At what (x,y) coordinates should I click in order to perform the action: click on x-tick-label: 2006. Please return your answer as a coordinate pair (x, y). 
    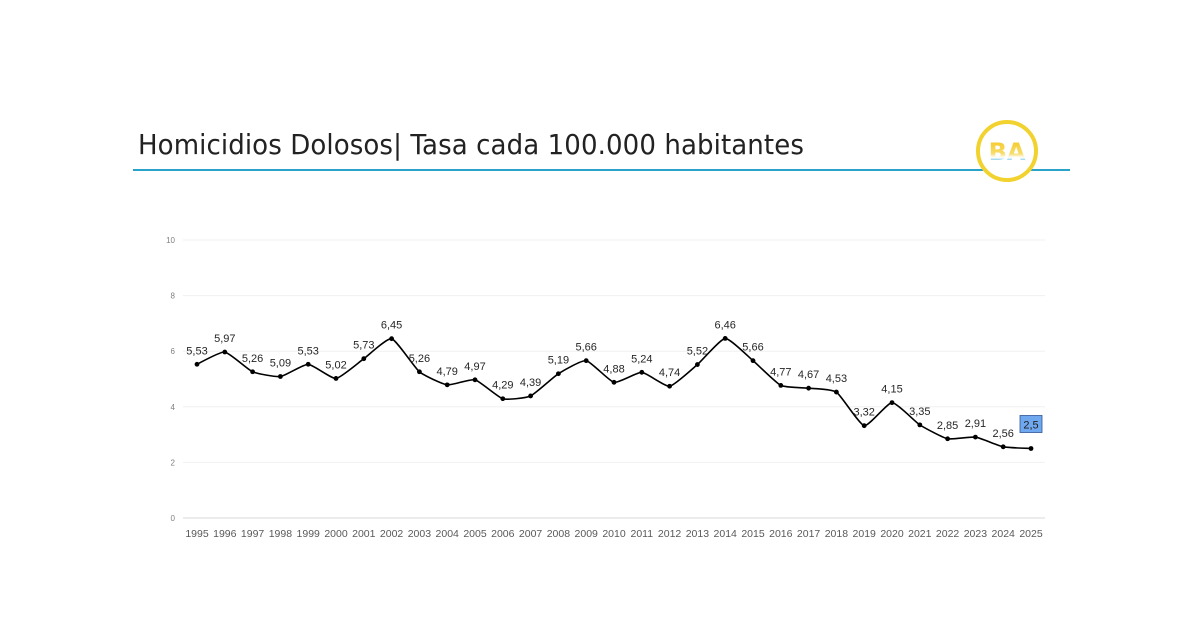
    Looking at the image, I should click on (503, 534).